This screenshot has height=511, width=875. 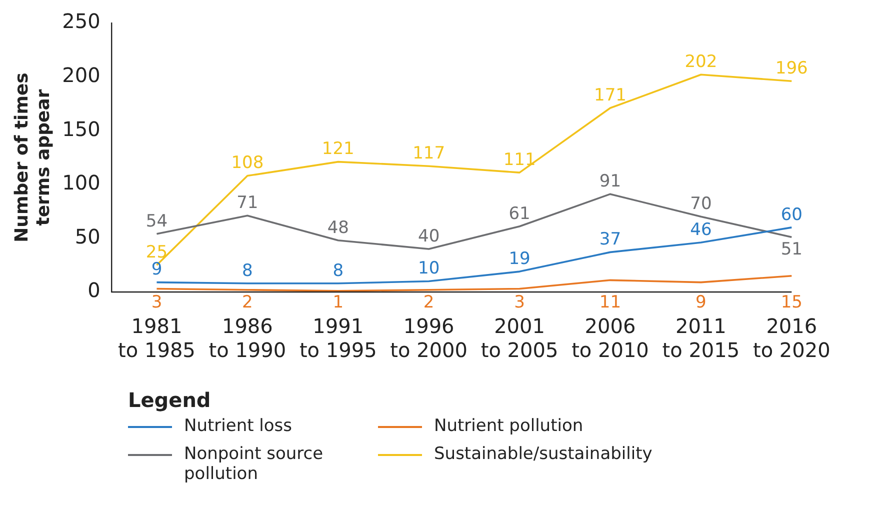 I want to click on y-tick-label: 100, so click(x=81, y=182).